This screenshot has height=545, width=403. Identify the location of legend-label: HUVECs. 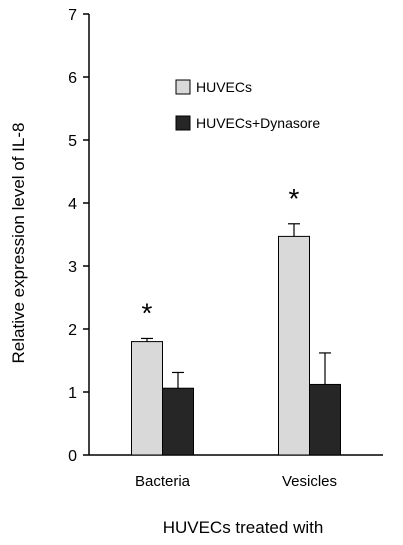
(224, 87).